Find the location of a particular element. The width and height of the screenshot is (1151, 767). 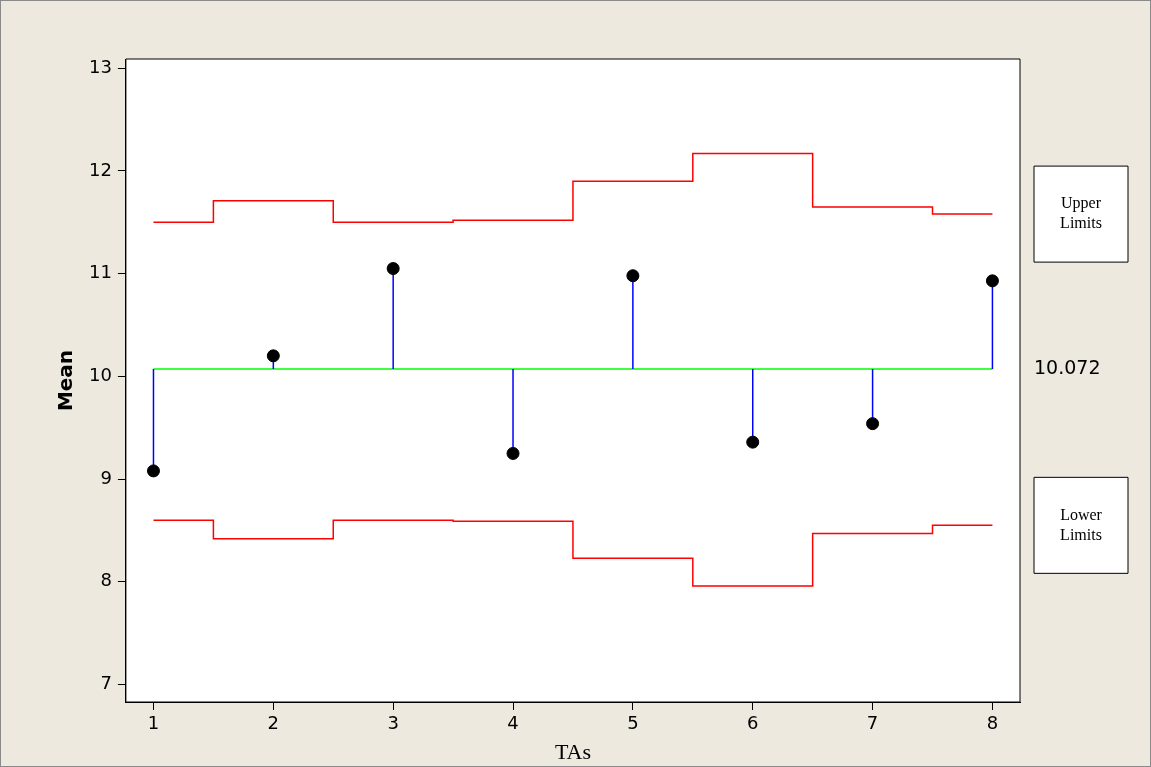

x-tick-label: 6 is located at coordinates (753, 723).